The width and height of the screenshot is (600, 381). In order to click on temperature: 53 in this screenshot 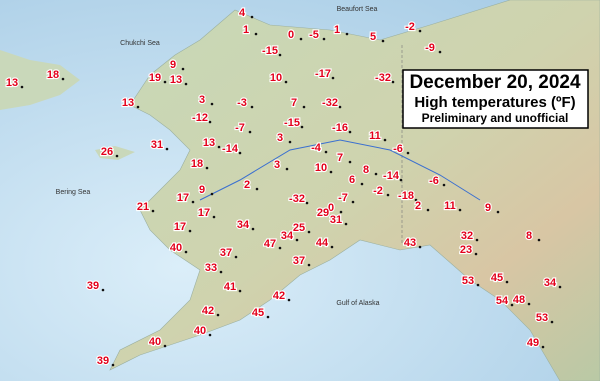, I will do `click(468, 281)`.